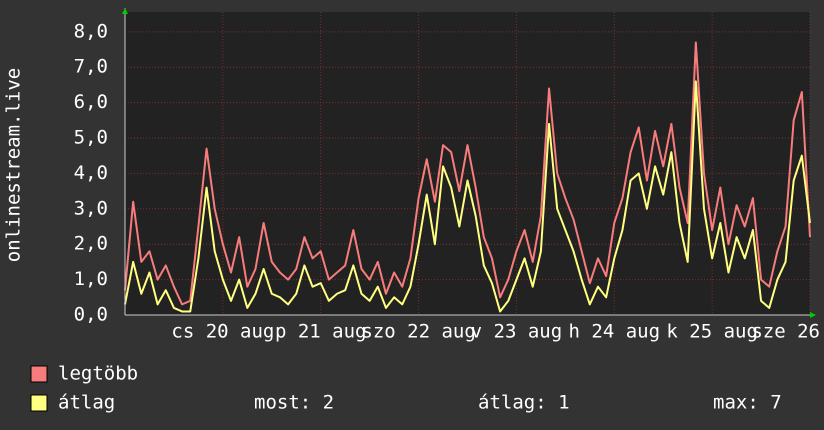 The height and width of the screenshot is (430, 824). Describe the element at coordinates (91, 315) in the screenshot. I see `y-tick-label: 0,0` at that location.